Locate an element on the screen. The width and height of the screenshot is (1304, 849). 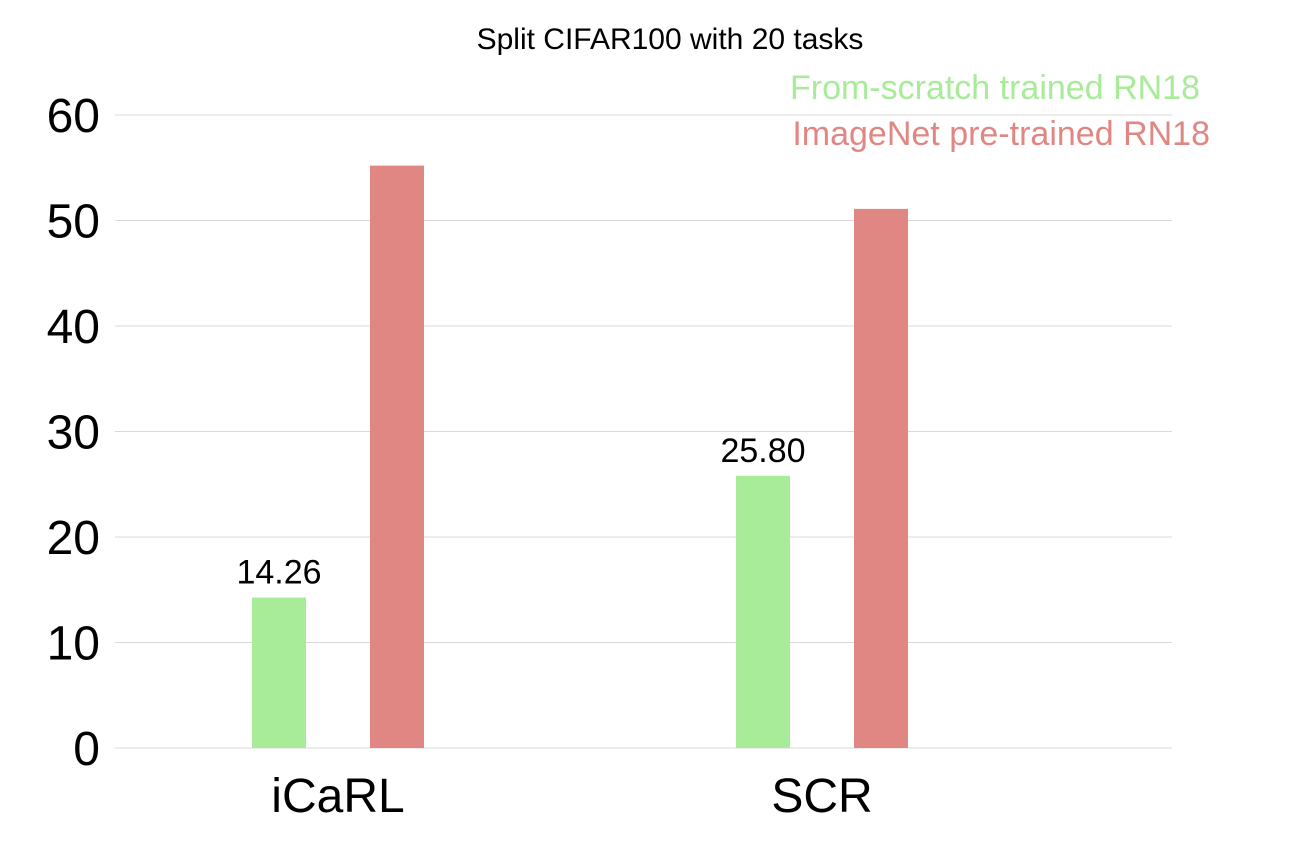
y-tick-label: 10 is located at coordinates (73, 644).